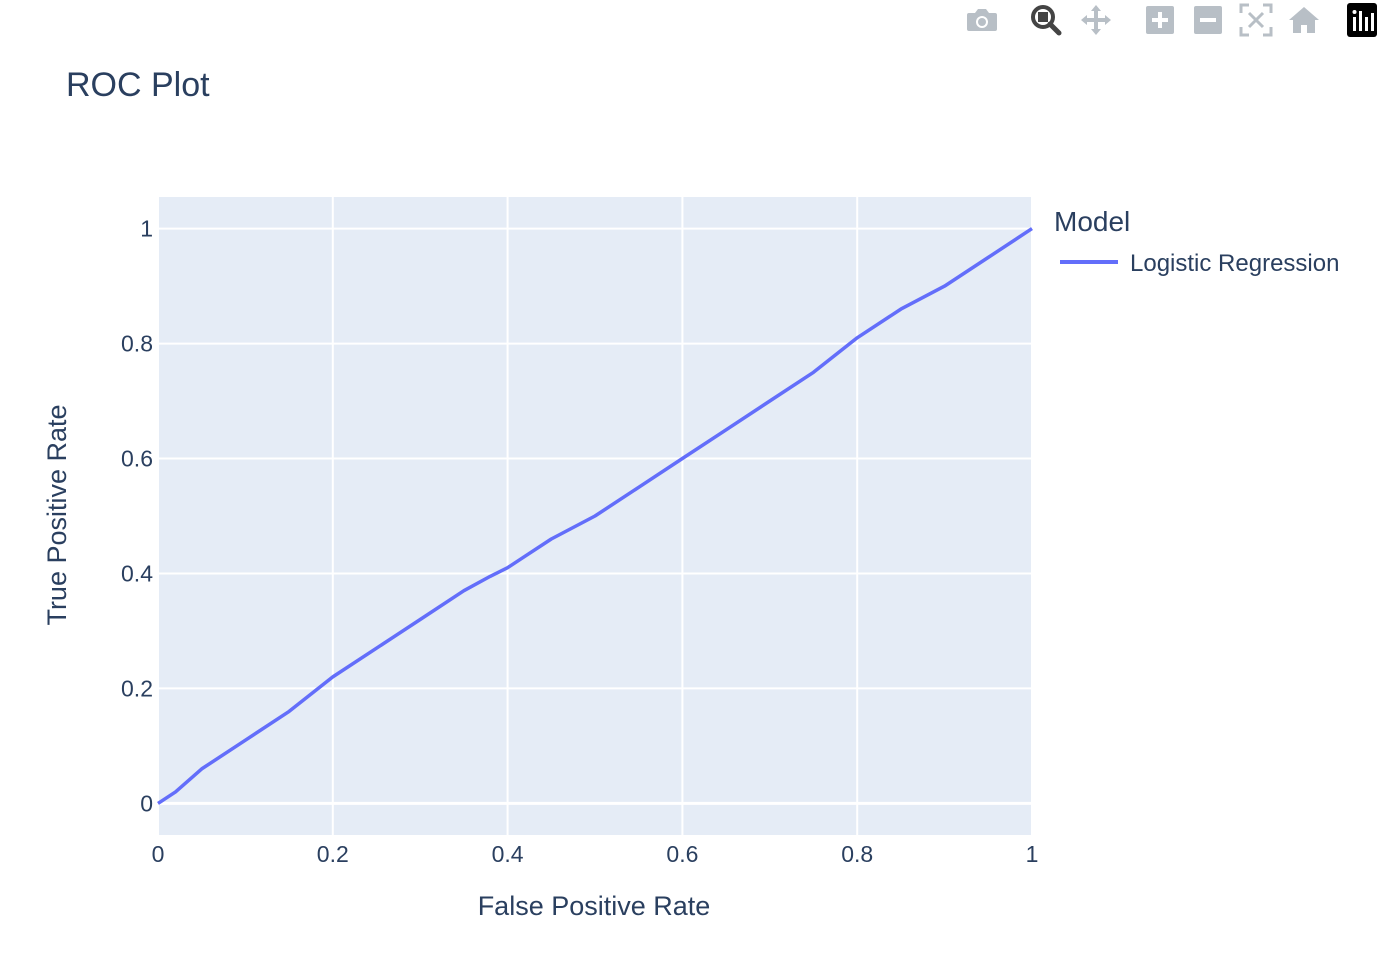  Describe the element at coordinates (1032, 854) in the screenshot. I see `x-tick-label: 1` at that location.